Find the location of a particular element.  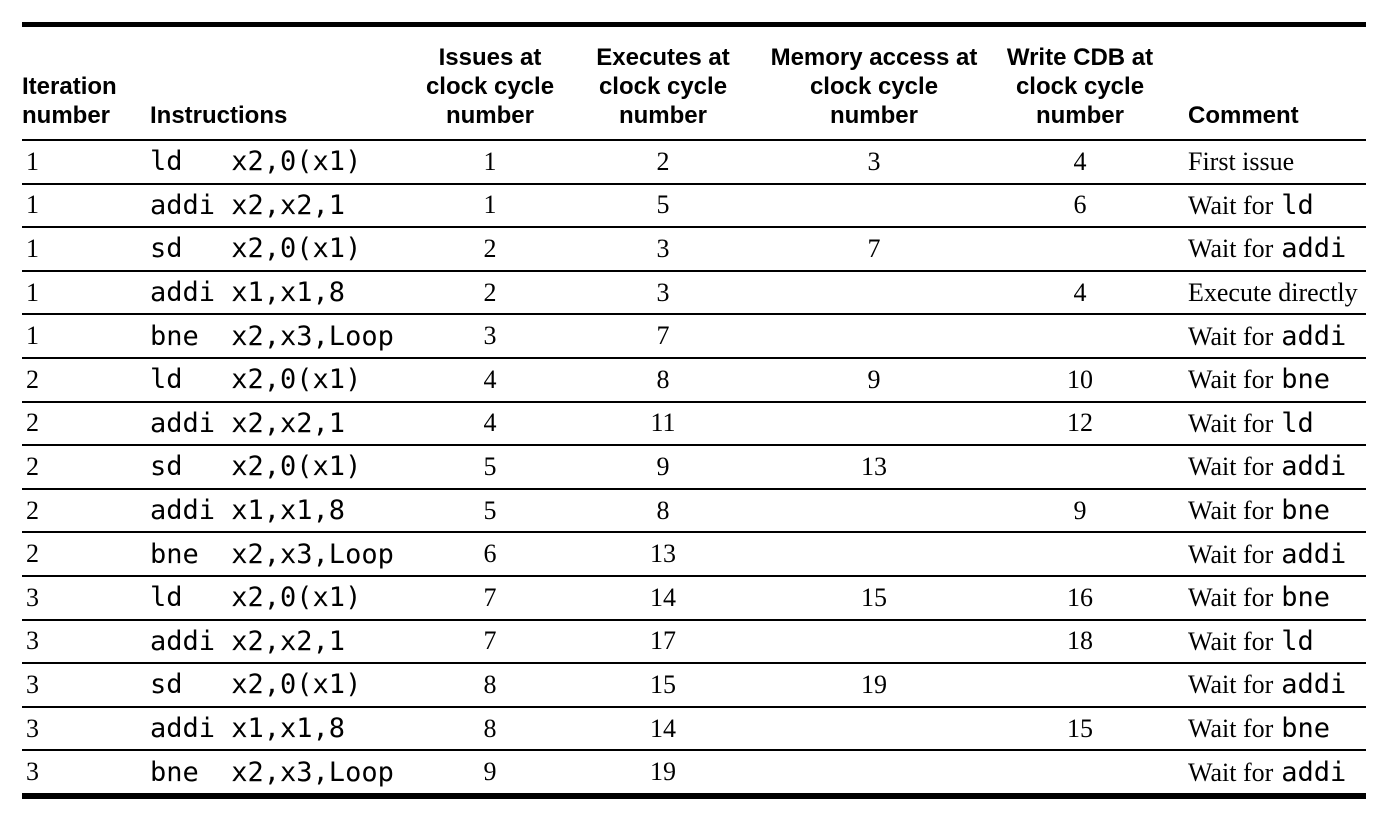

executes-cycle-cell: 2 is located at coordinates (663, 162).